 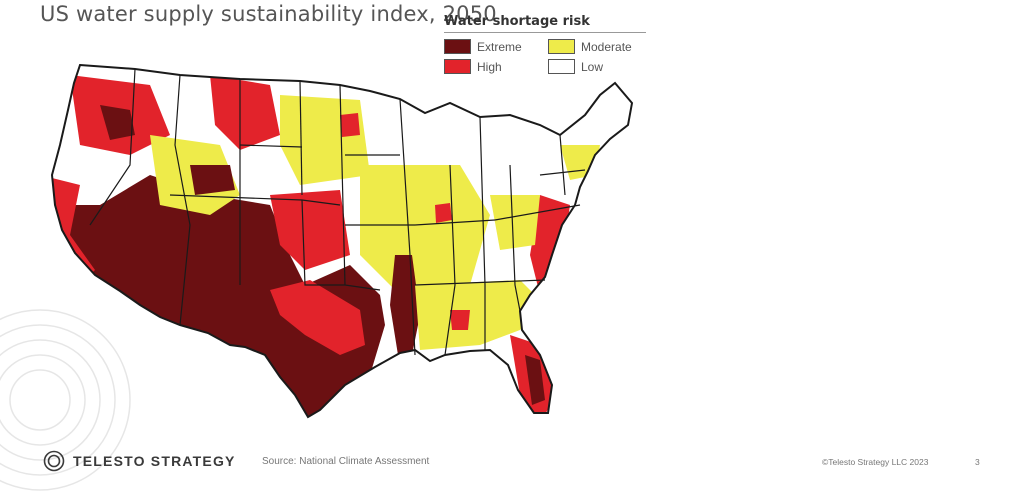 I want to click on footer-logo: TELESTO STRATEGY, so click(x=139, y=461).